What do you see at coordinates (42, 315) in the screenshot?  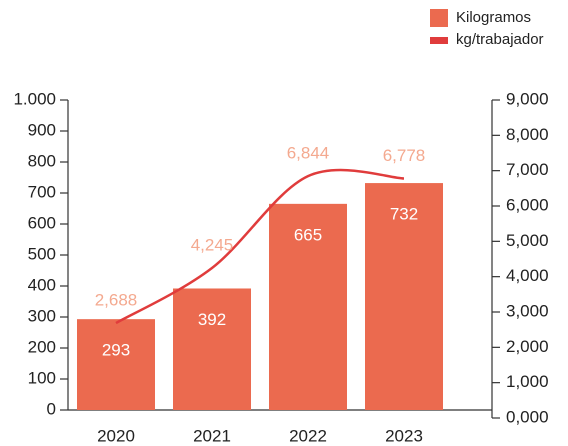 I see `y-tick-label: 300` at bounding box center [42, 315].